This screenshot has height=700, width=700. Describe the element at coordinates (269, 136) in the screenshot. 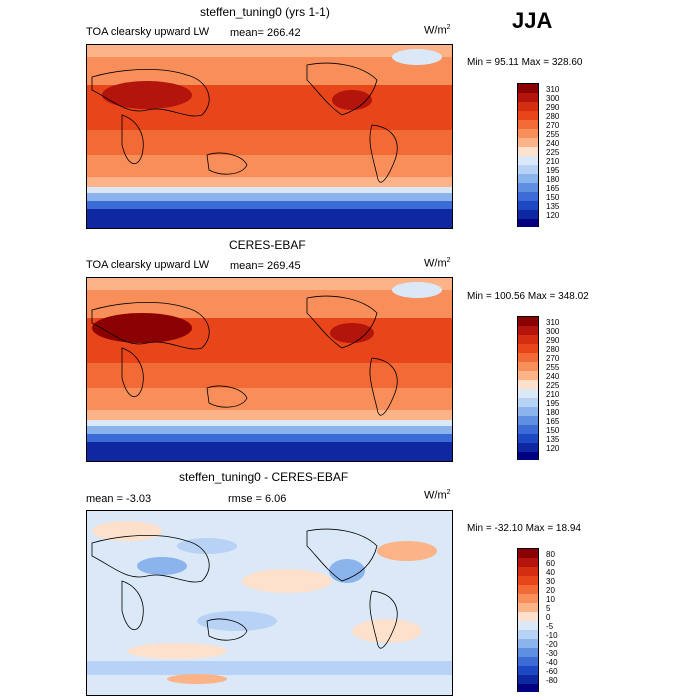

I see `panel-1-map` at that location.